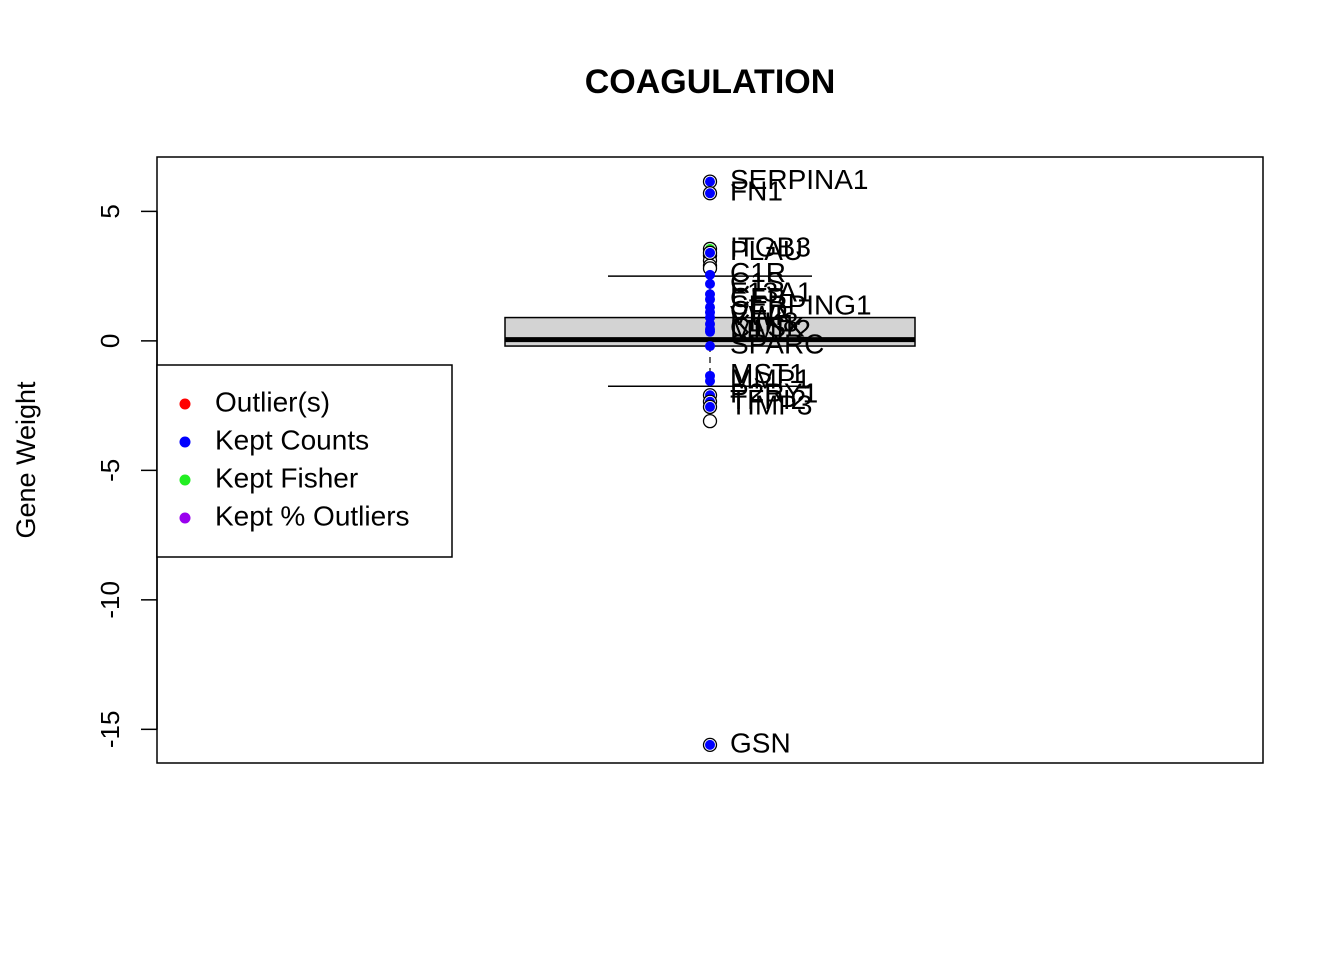  Describe the element at coordinates (768, 399) in the screenshot. I see `gene-label: TFPI2` at that location.